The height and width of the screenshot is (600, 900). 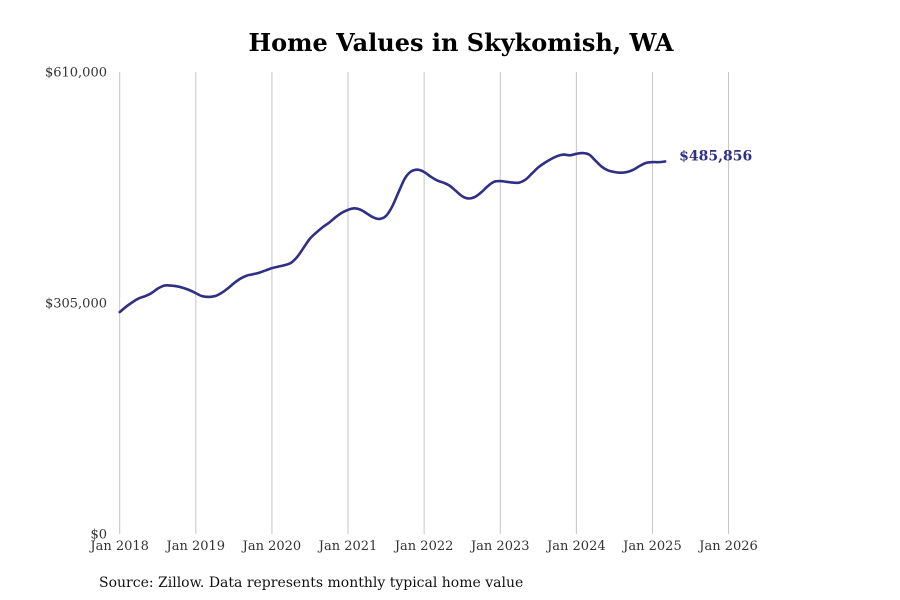 What do you see at coordinates (76, 73) in the screenshot?
I see `y-tick-label: $610,000` at bounding box center [76, 73].